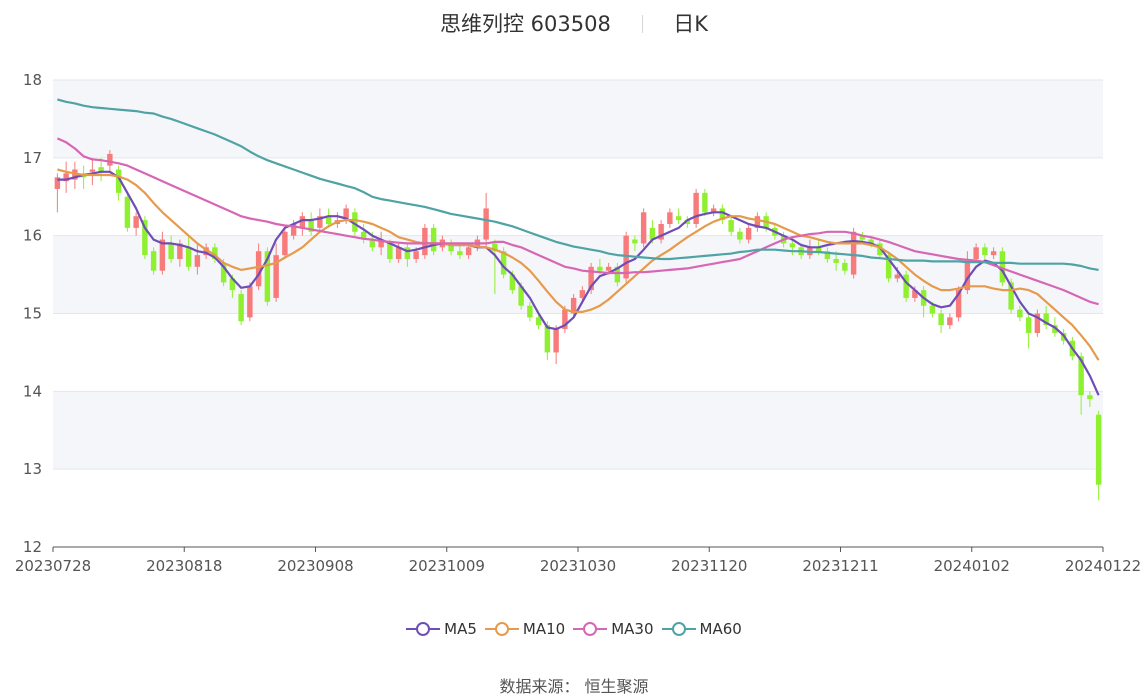 The height and width of the screenshot is (699, 1148). What do you see at coordinates (32, 547) in the screenshot?
I see `y-tick-label: 12` at bounding box center [32, 547].